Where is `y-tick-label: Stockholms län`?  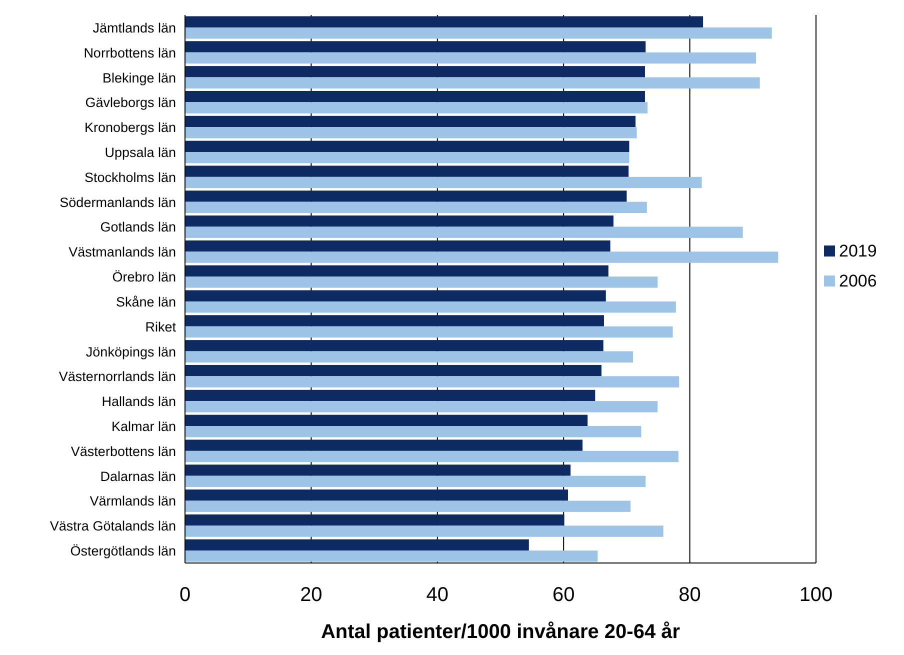
y-tick-label: Stockholms län is located at coordinates (130, 177).